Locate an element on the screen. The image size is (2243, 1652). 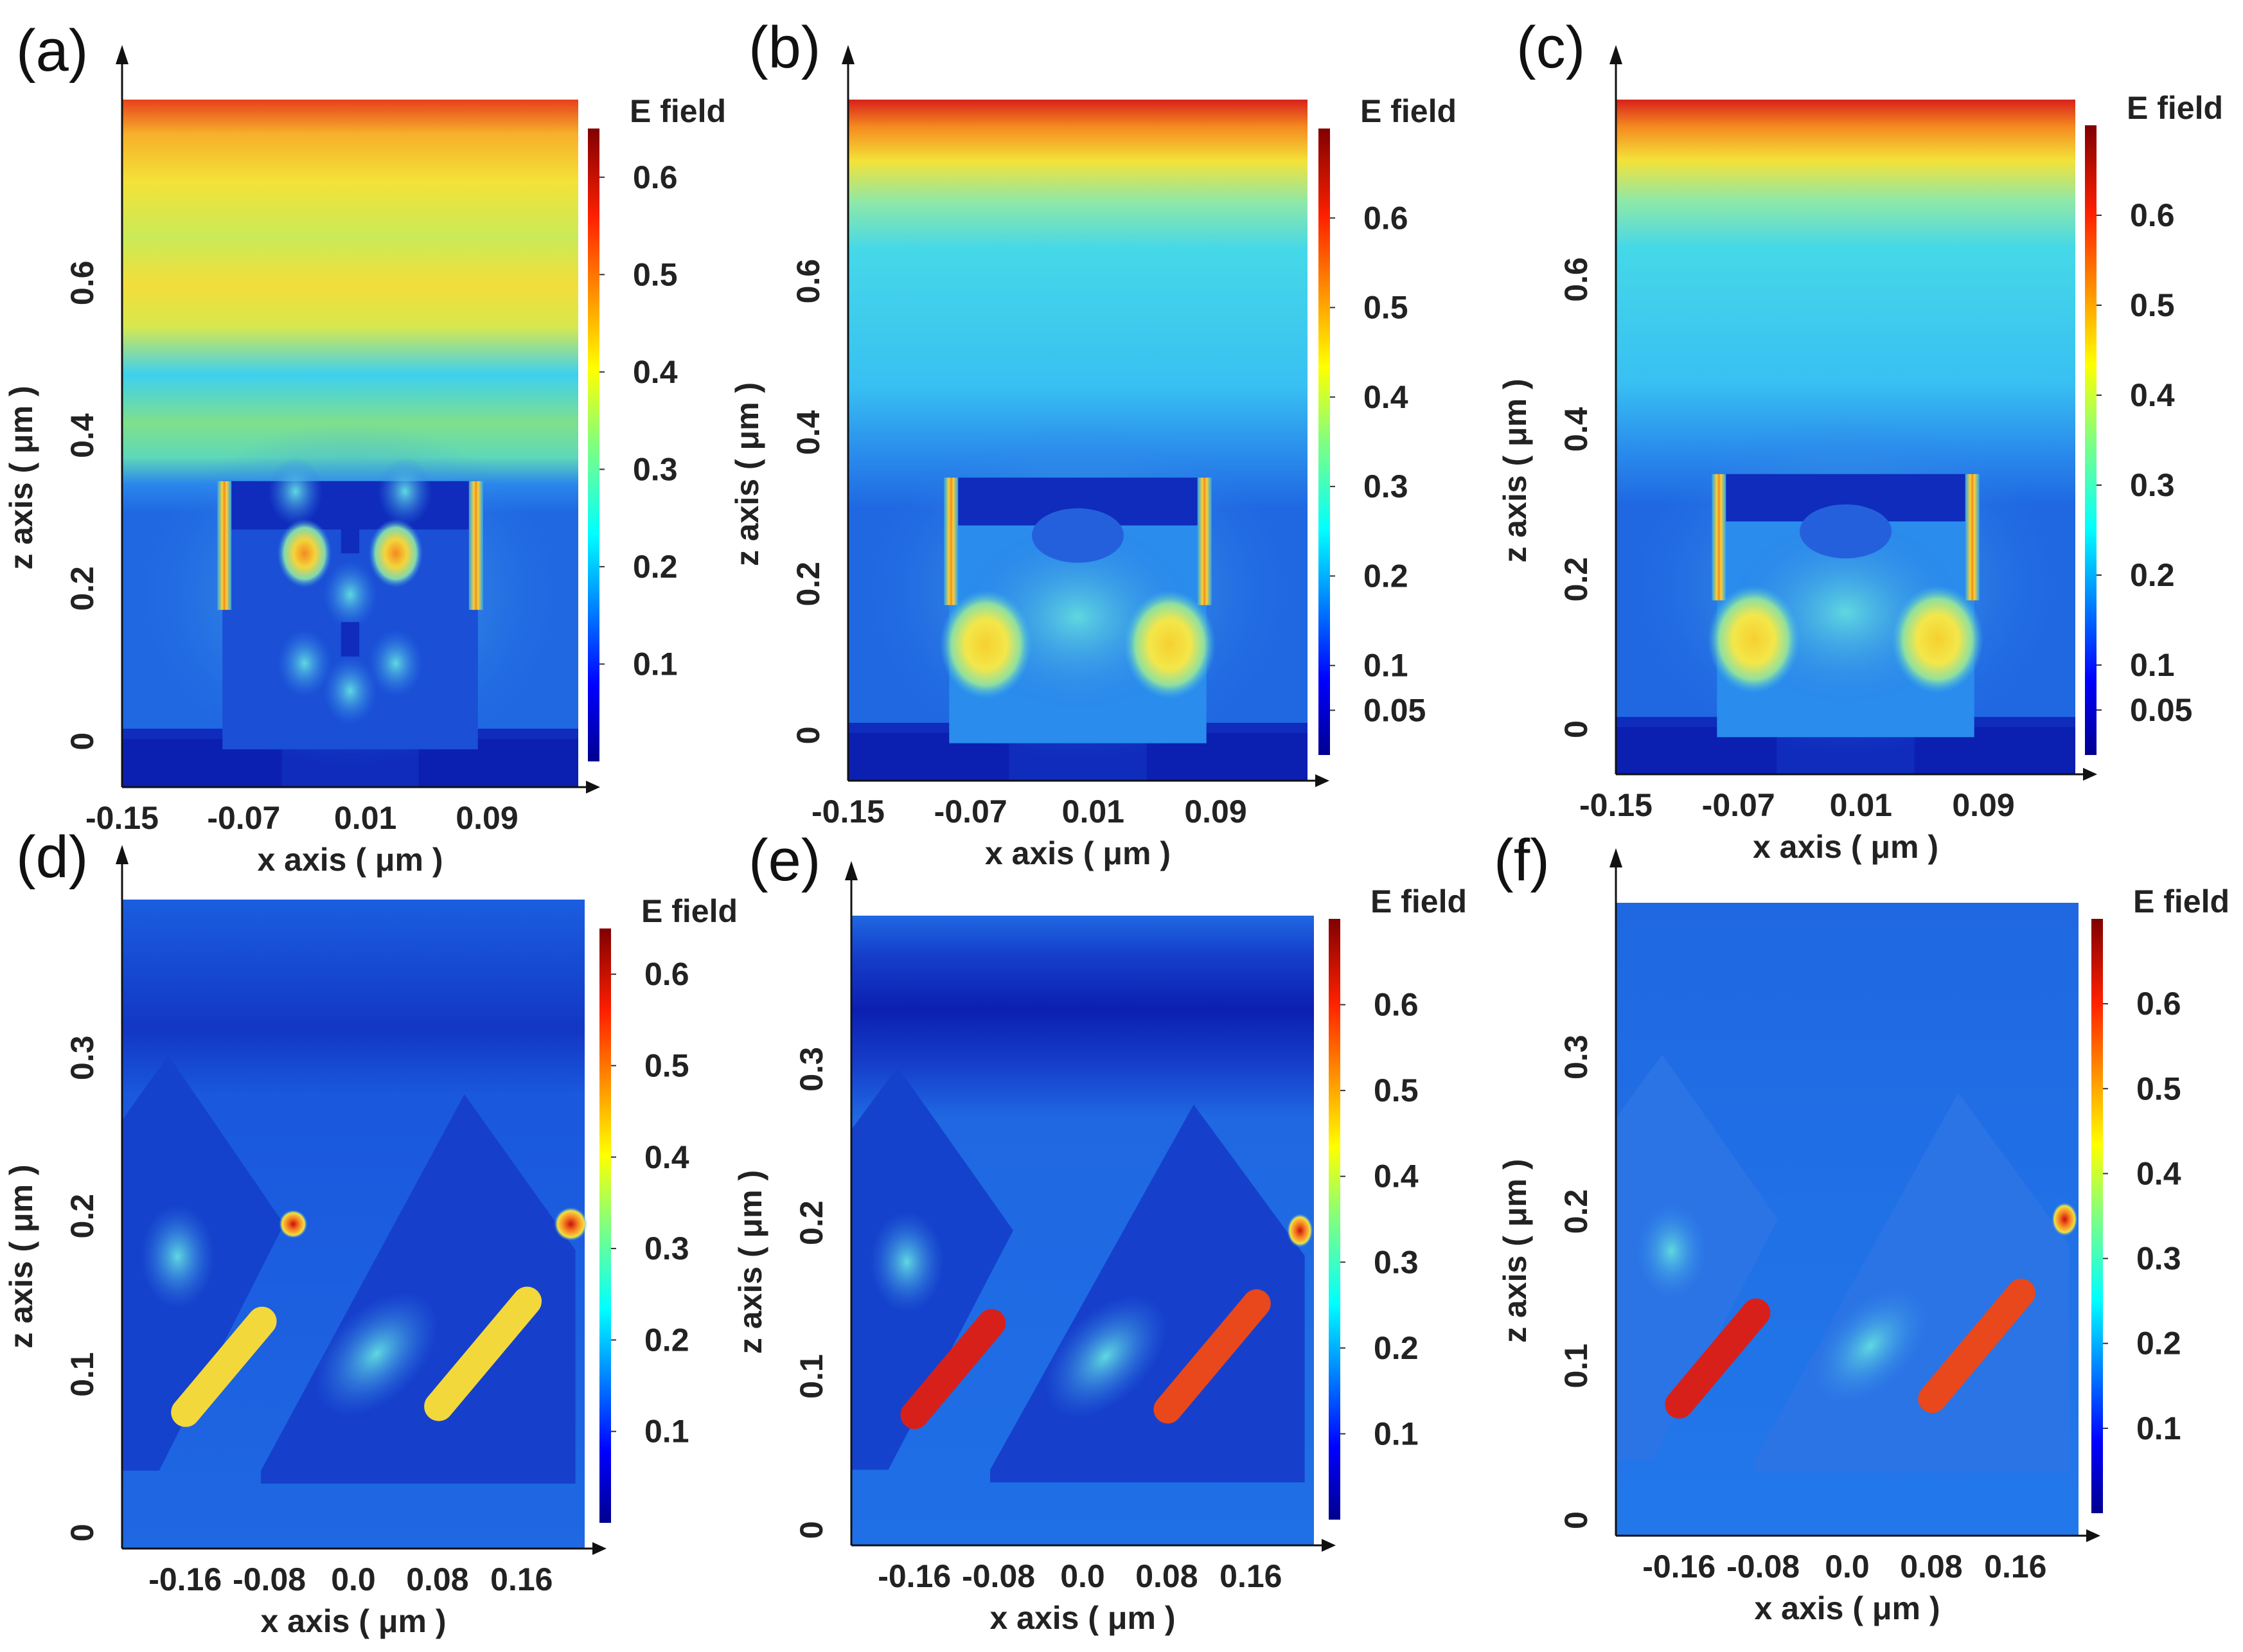
x-tick-label: -0.16 is located at coordinates (914, 1576).